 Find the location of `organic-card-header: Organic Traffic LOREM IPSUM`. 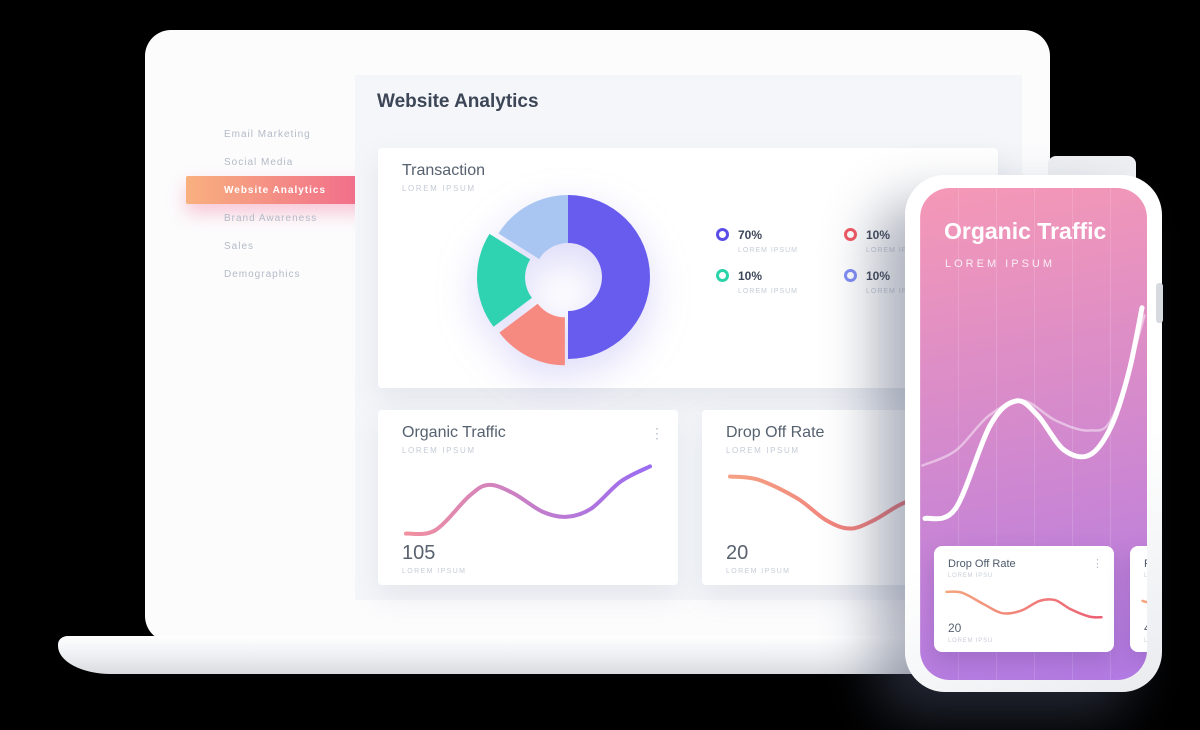

organic-card-header: Organic Traffic LOREM IPSUM is located at coordinates (454, 439).